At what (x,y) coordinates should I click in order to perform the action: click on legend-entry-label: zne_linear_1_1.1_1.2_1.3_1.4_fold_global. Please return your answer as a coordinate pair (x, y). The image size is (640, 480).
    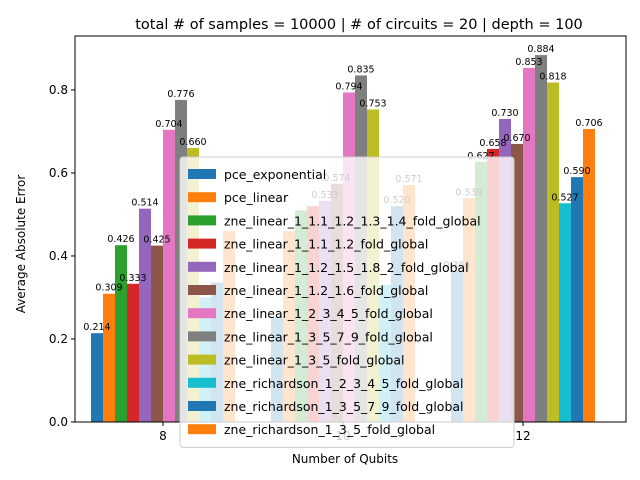
    Looking at the image, I should click on (352, 220).